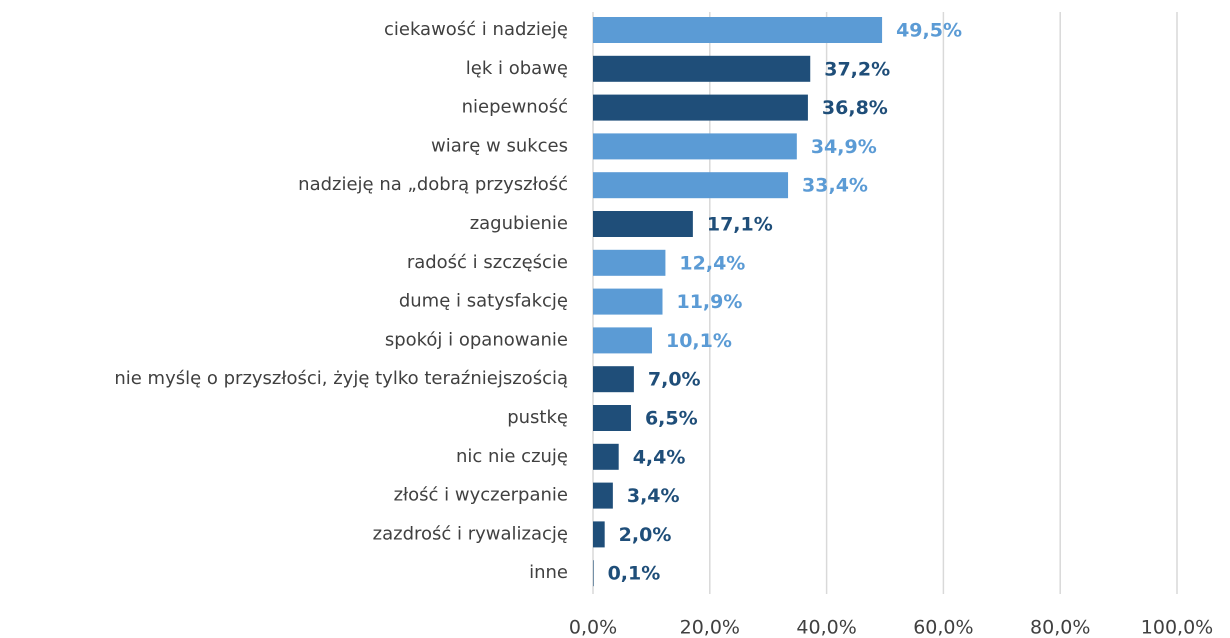  I want to click on y-tick-label: zagubienie, so click(519, 223).